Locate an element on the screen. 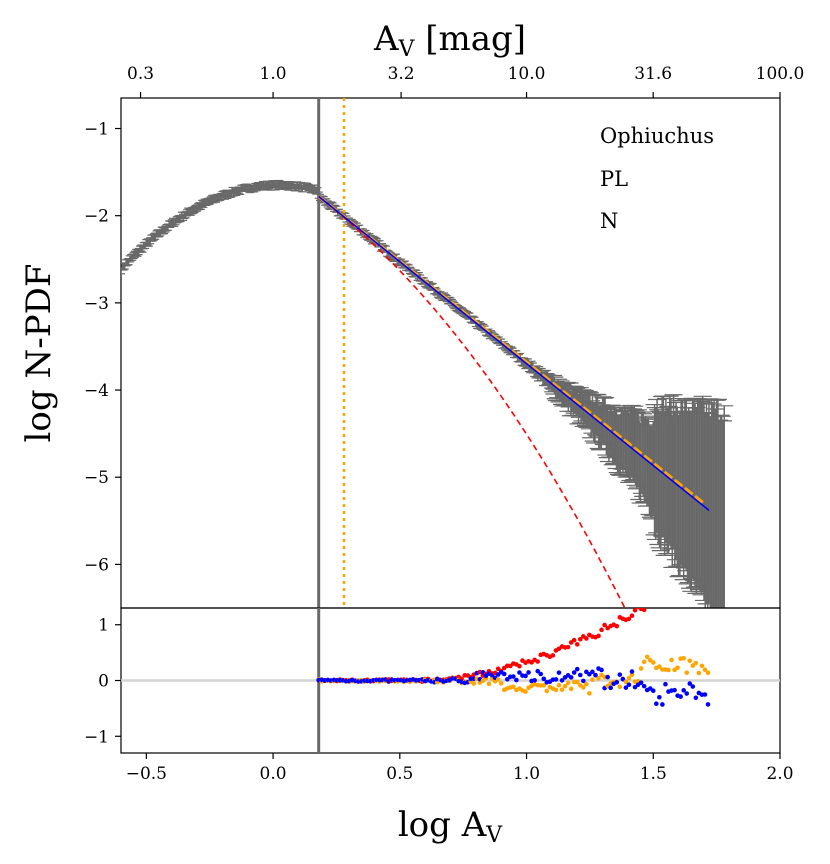  top-tick-label: 31.6 is located at coordinates (653, 74).